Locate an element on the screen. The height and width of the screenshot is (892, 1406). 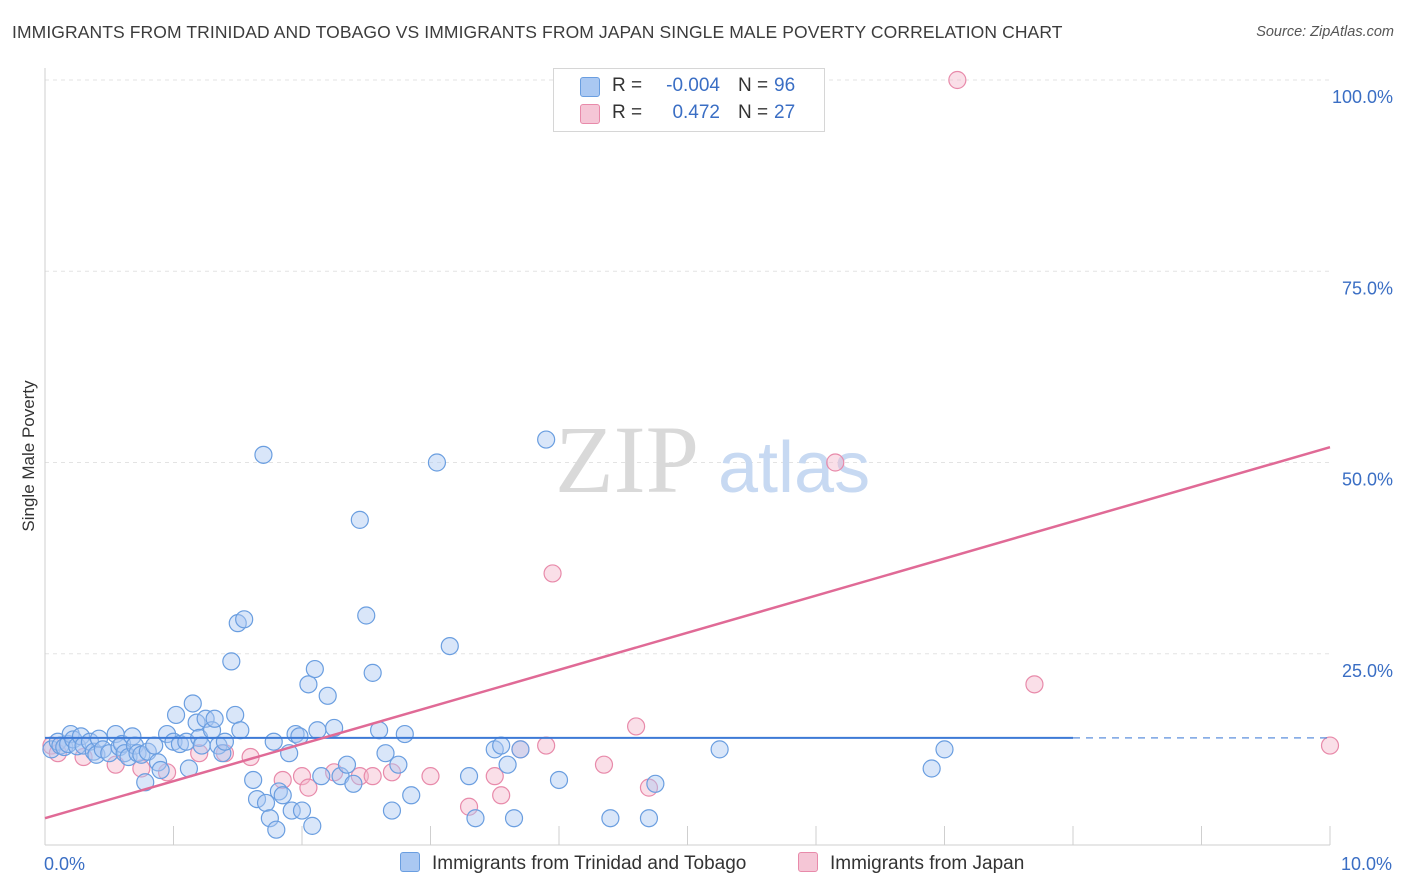
legend-swatch-blue is located at coordinates (590, 87).